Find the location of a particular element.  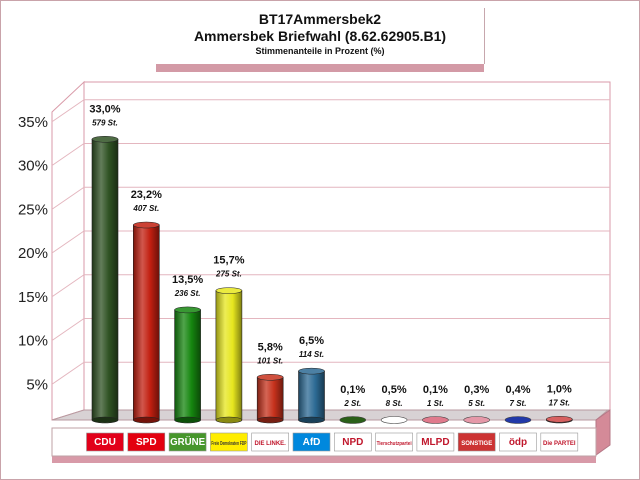

value-label: 5,8% is located at coordinates (270, 347).